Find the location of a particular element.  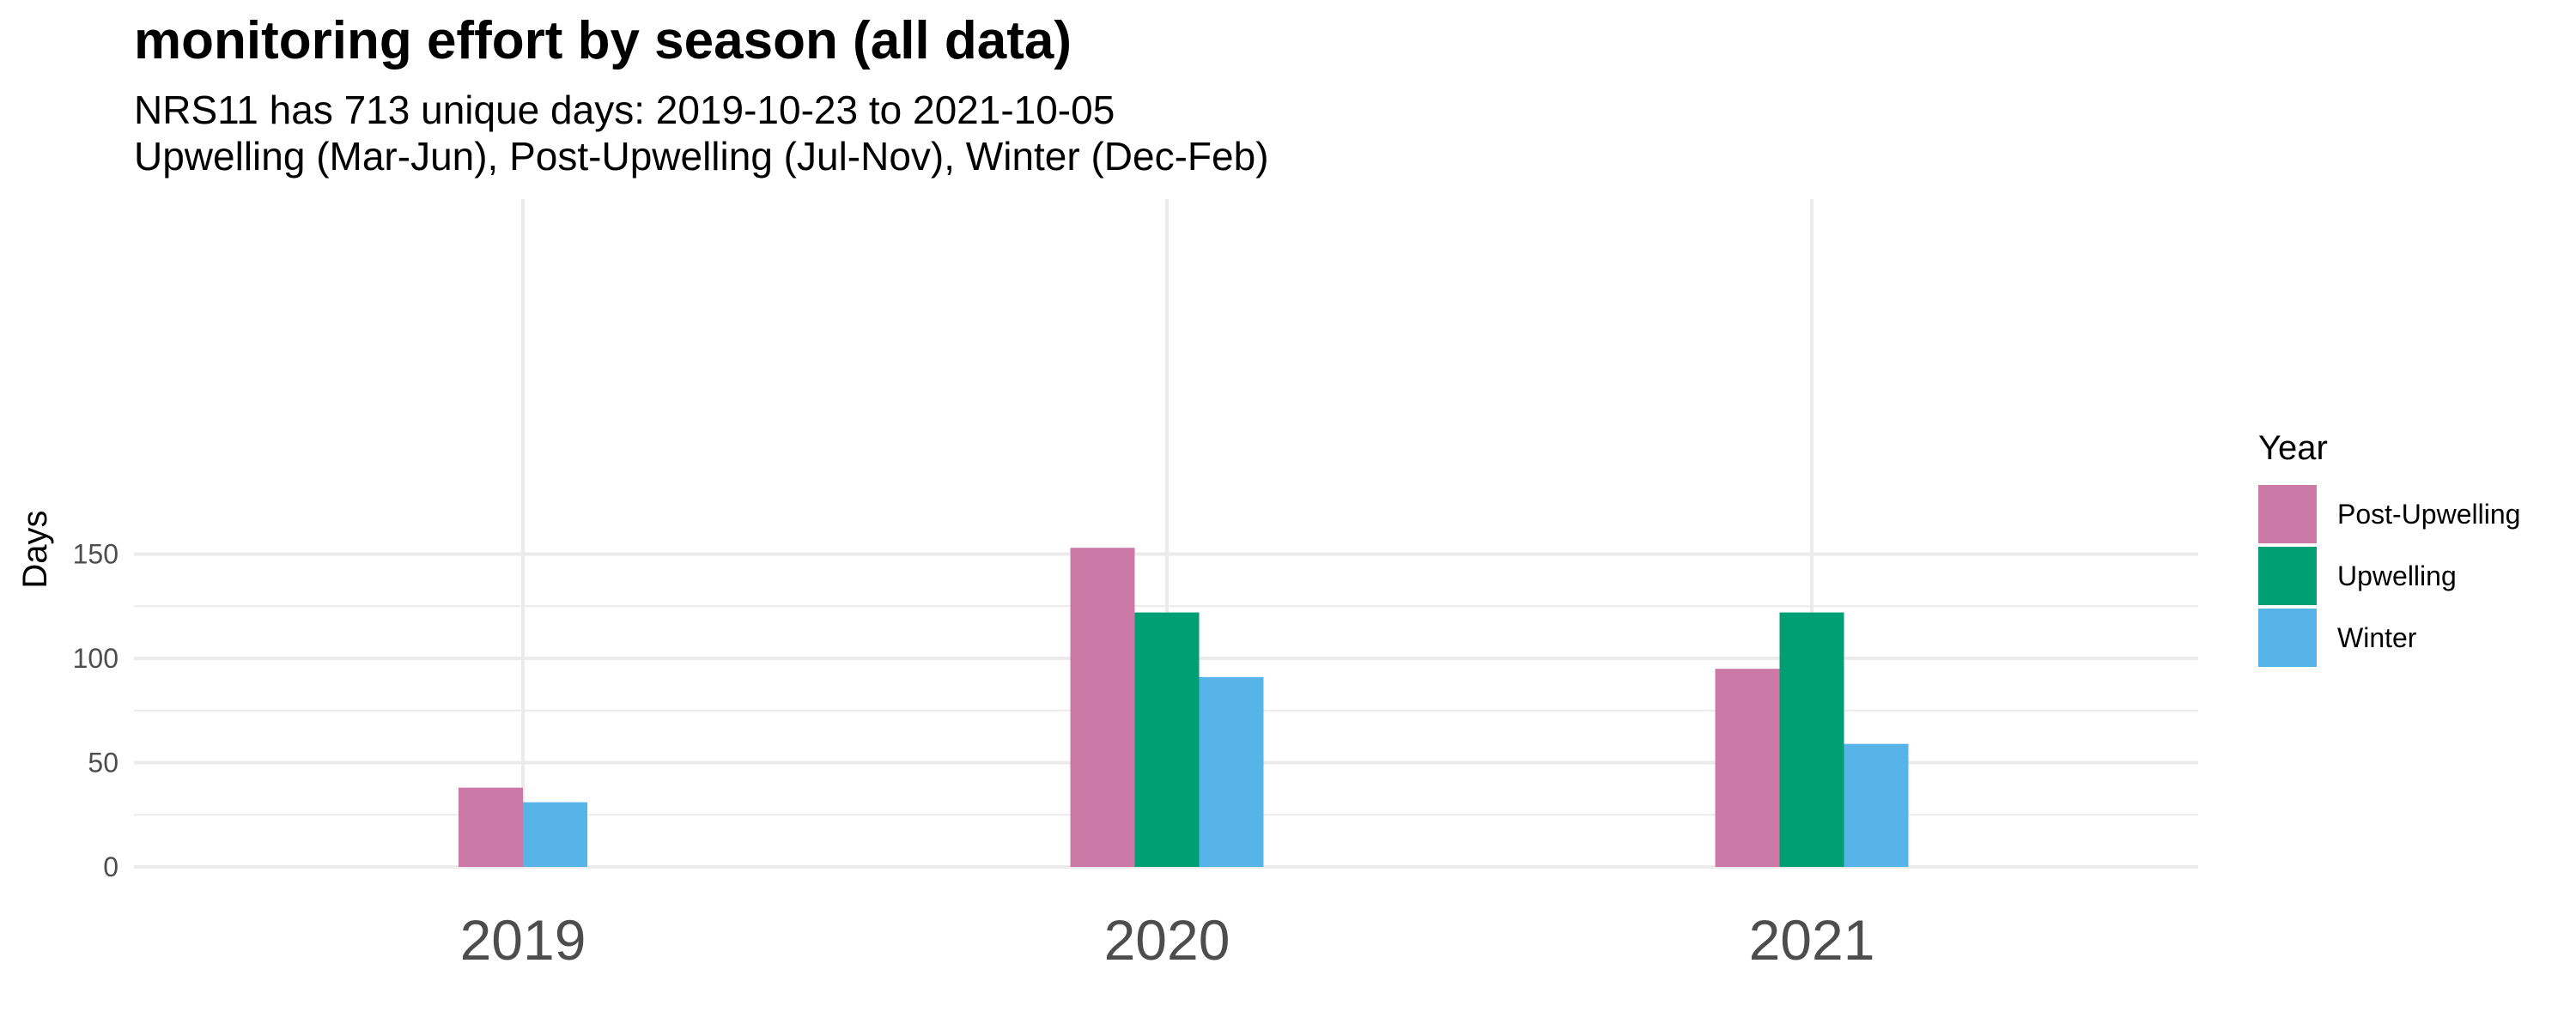

bar-post-upwelling-2021 is located at coordinates (1748, 768).